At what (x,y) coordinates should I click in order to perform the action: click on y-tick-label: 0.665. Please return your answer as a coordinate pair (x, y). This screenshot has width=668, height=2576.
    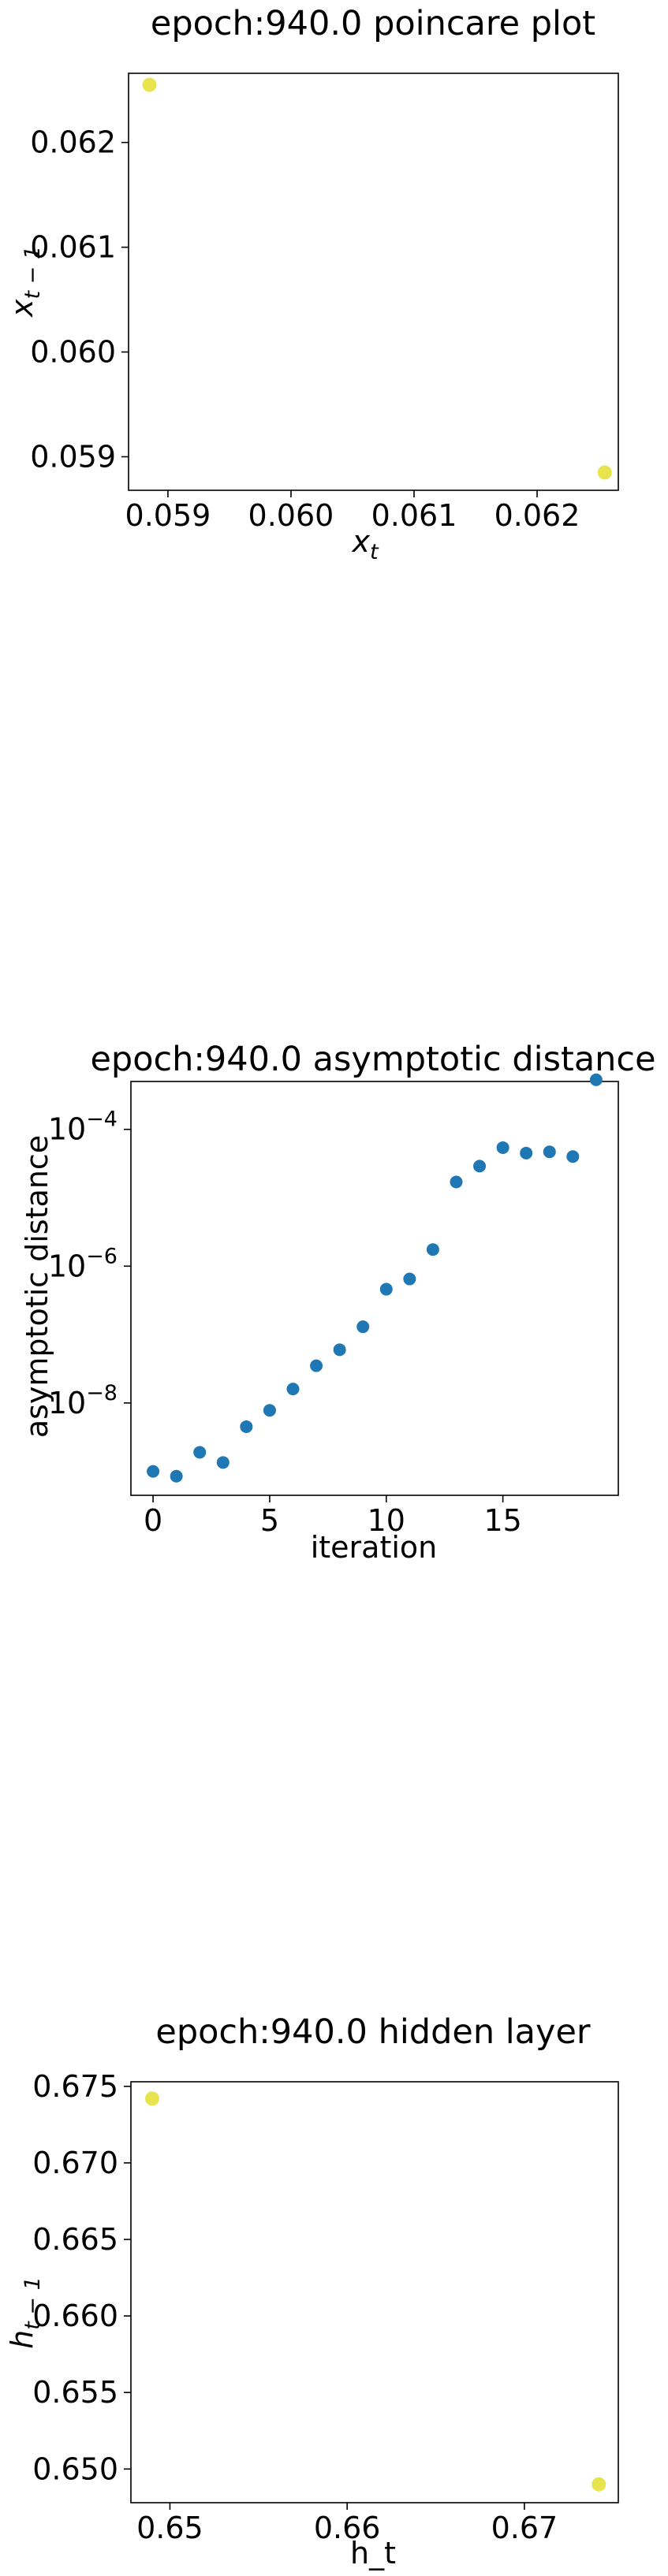
    Looking at the image, I should click on (75, 2239).